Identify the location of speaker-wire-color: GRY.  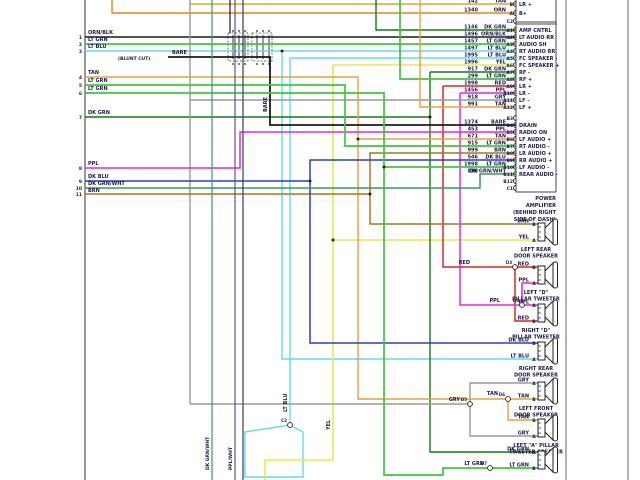
(524, 434).